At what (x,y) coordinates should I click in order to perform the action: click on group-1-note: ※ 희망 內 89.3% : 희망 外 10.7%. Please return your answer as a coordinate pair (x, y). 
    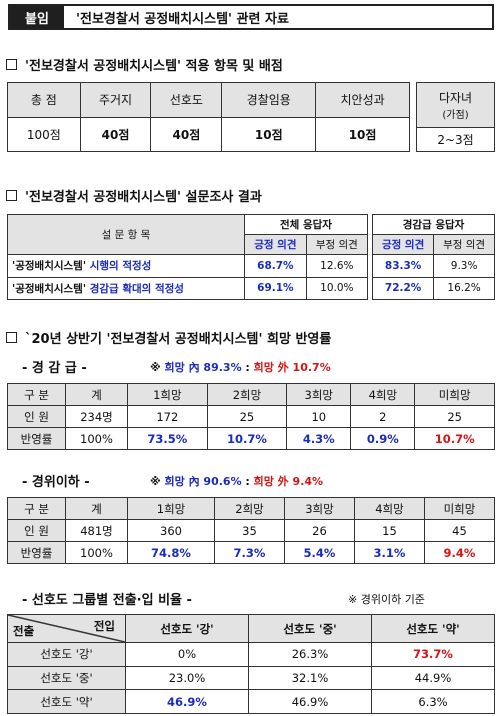
    Looking at the image, I should click on (240, 367).